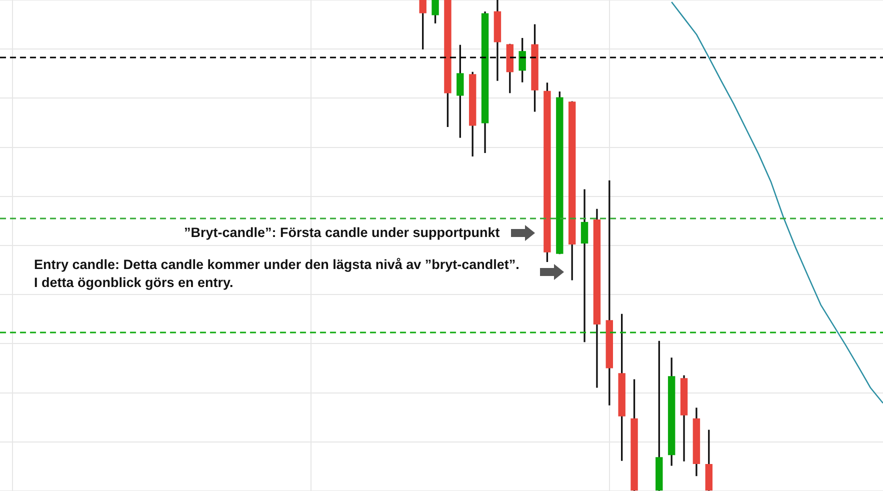 The width and height of the screenshot is (883, 491). What do you see at coordinates (277, 274) in the screenshot?
I see `annotation: Entry candle: Detta candle kommer under den lägsta nivå av ”bryt-candlet”. I detta ögonblick görs en entry.` at bounding box center [277, 274].